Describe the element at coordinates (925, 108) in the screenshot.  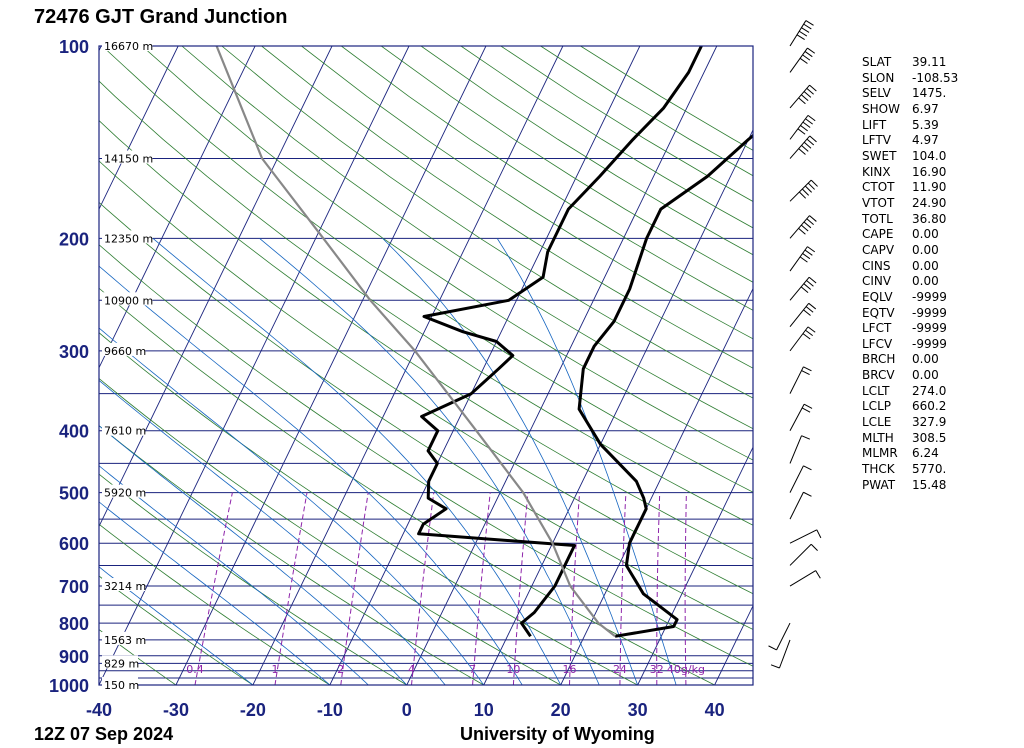
I see `index-value: 6.97` at that location.